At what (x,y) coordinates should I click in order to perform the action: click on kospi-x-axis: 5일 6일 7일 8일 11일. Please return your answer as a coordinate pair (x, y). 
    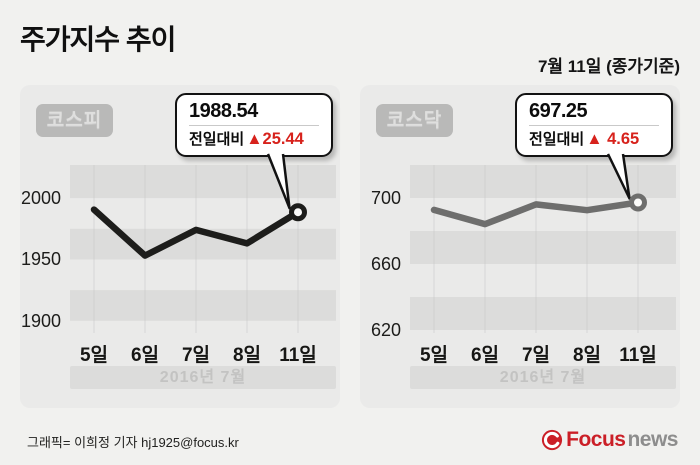
    Looking at the image, I should click on (203, 353).